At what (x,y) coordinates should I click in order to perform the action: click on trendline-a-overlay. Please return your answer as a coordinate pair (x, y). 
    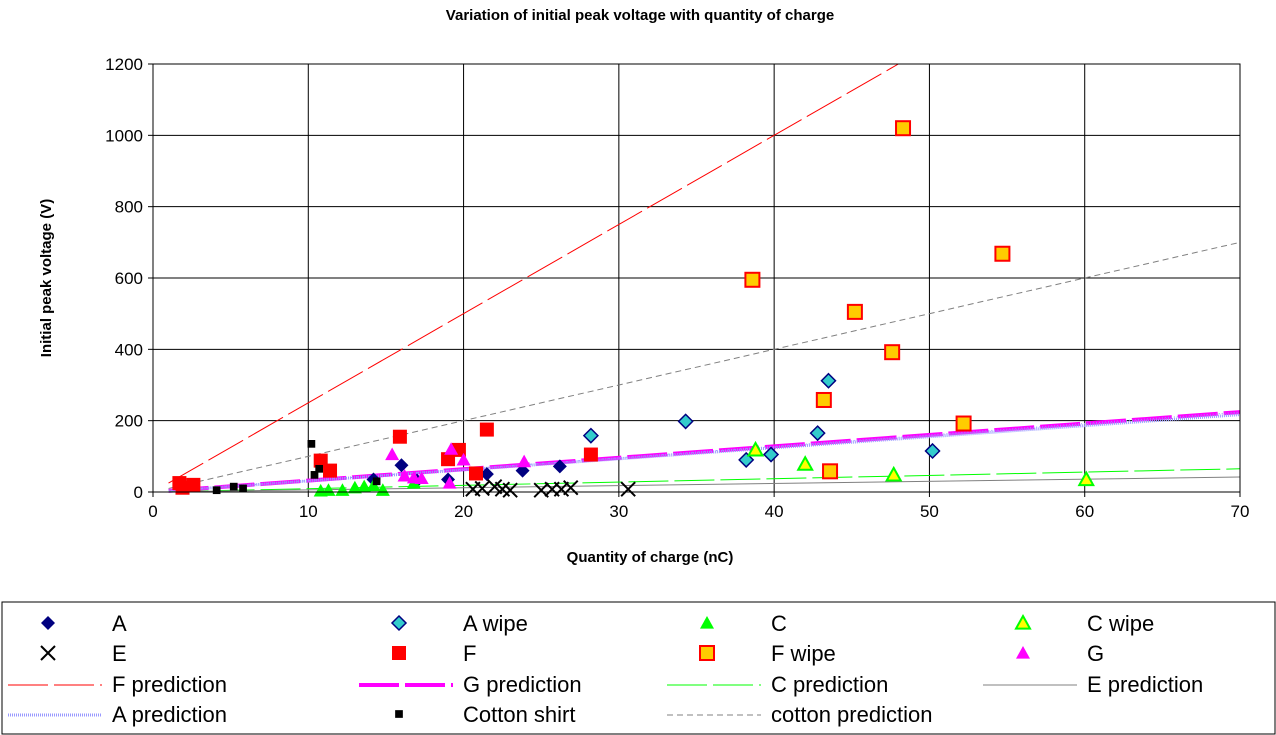
    Looking at the image, I should click on (704, 451).